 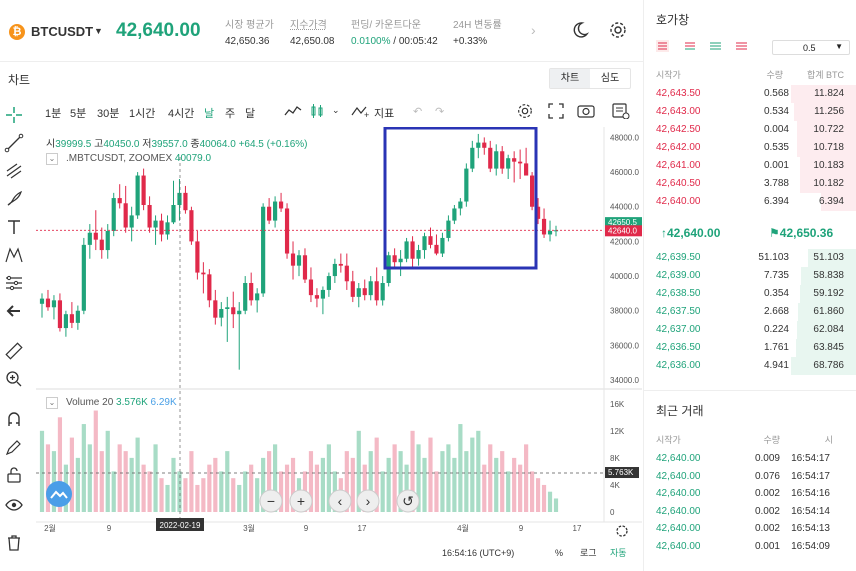 What do you see at coordinates (408, 501) in the screenshot?
I see `reset-button` at bounding box center [408, 501].